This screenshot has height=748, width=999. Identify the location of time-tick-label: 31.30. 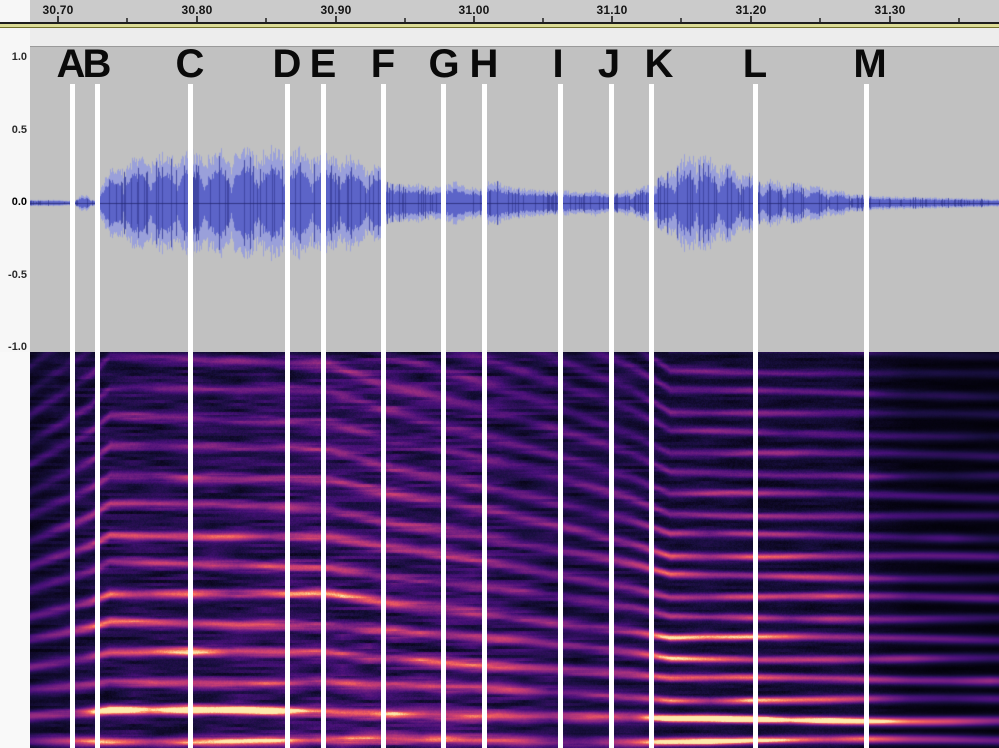
(890, 10).